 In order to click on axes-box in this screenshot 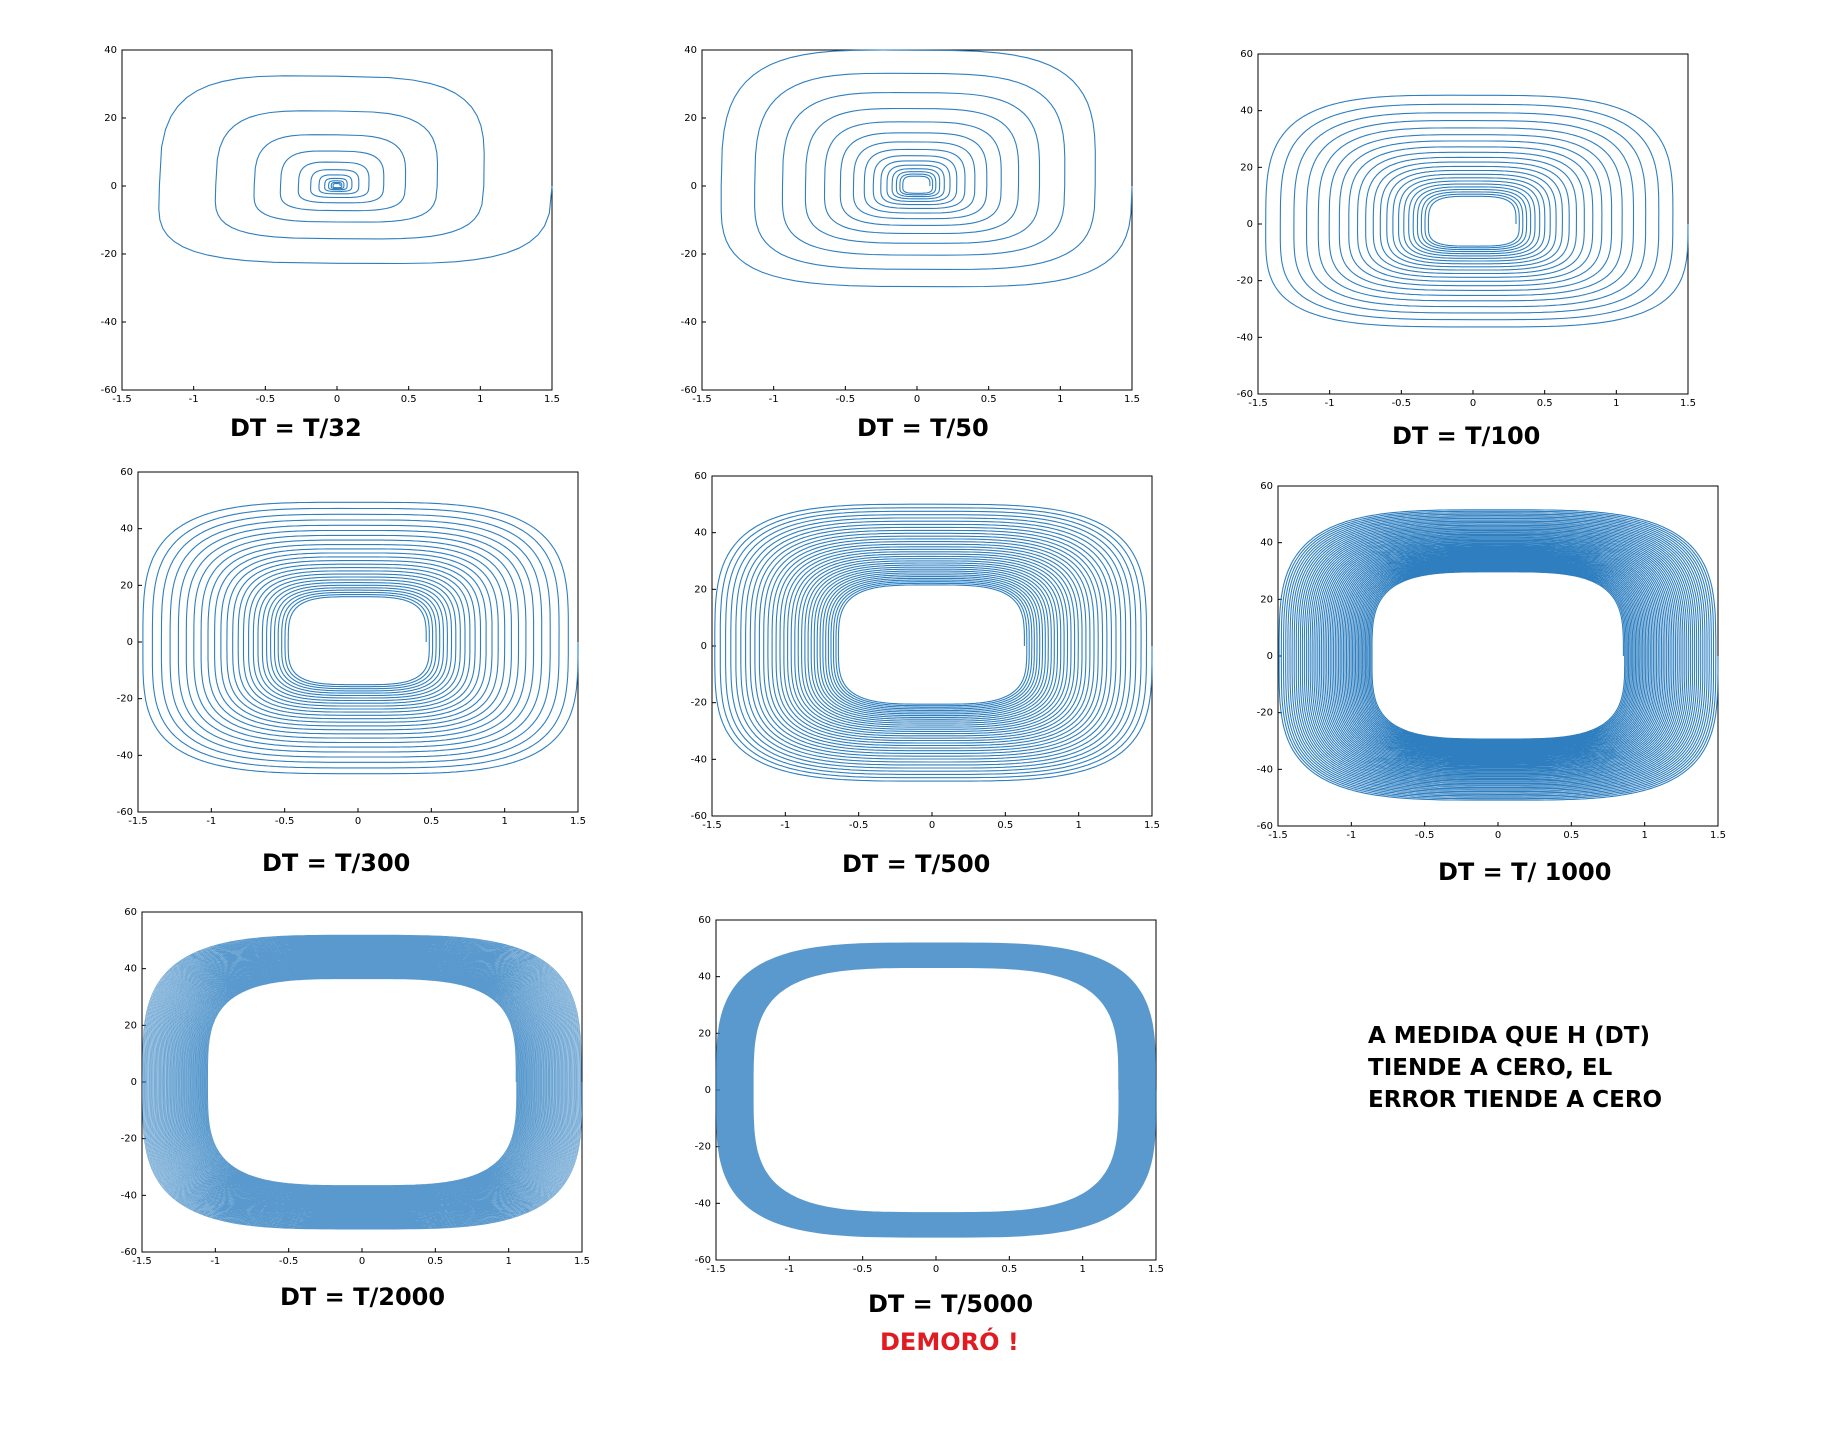, I will do `click(917, 220)`.